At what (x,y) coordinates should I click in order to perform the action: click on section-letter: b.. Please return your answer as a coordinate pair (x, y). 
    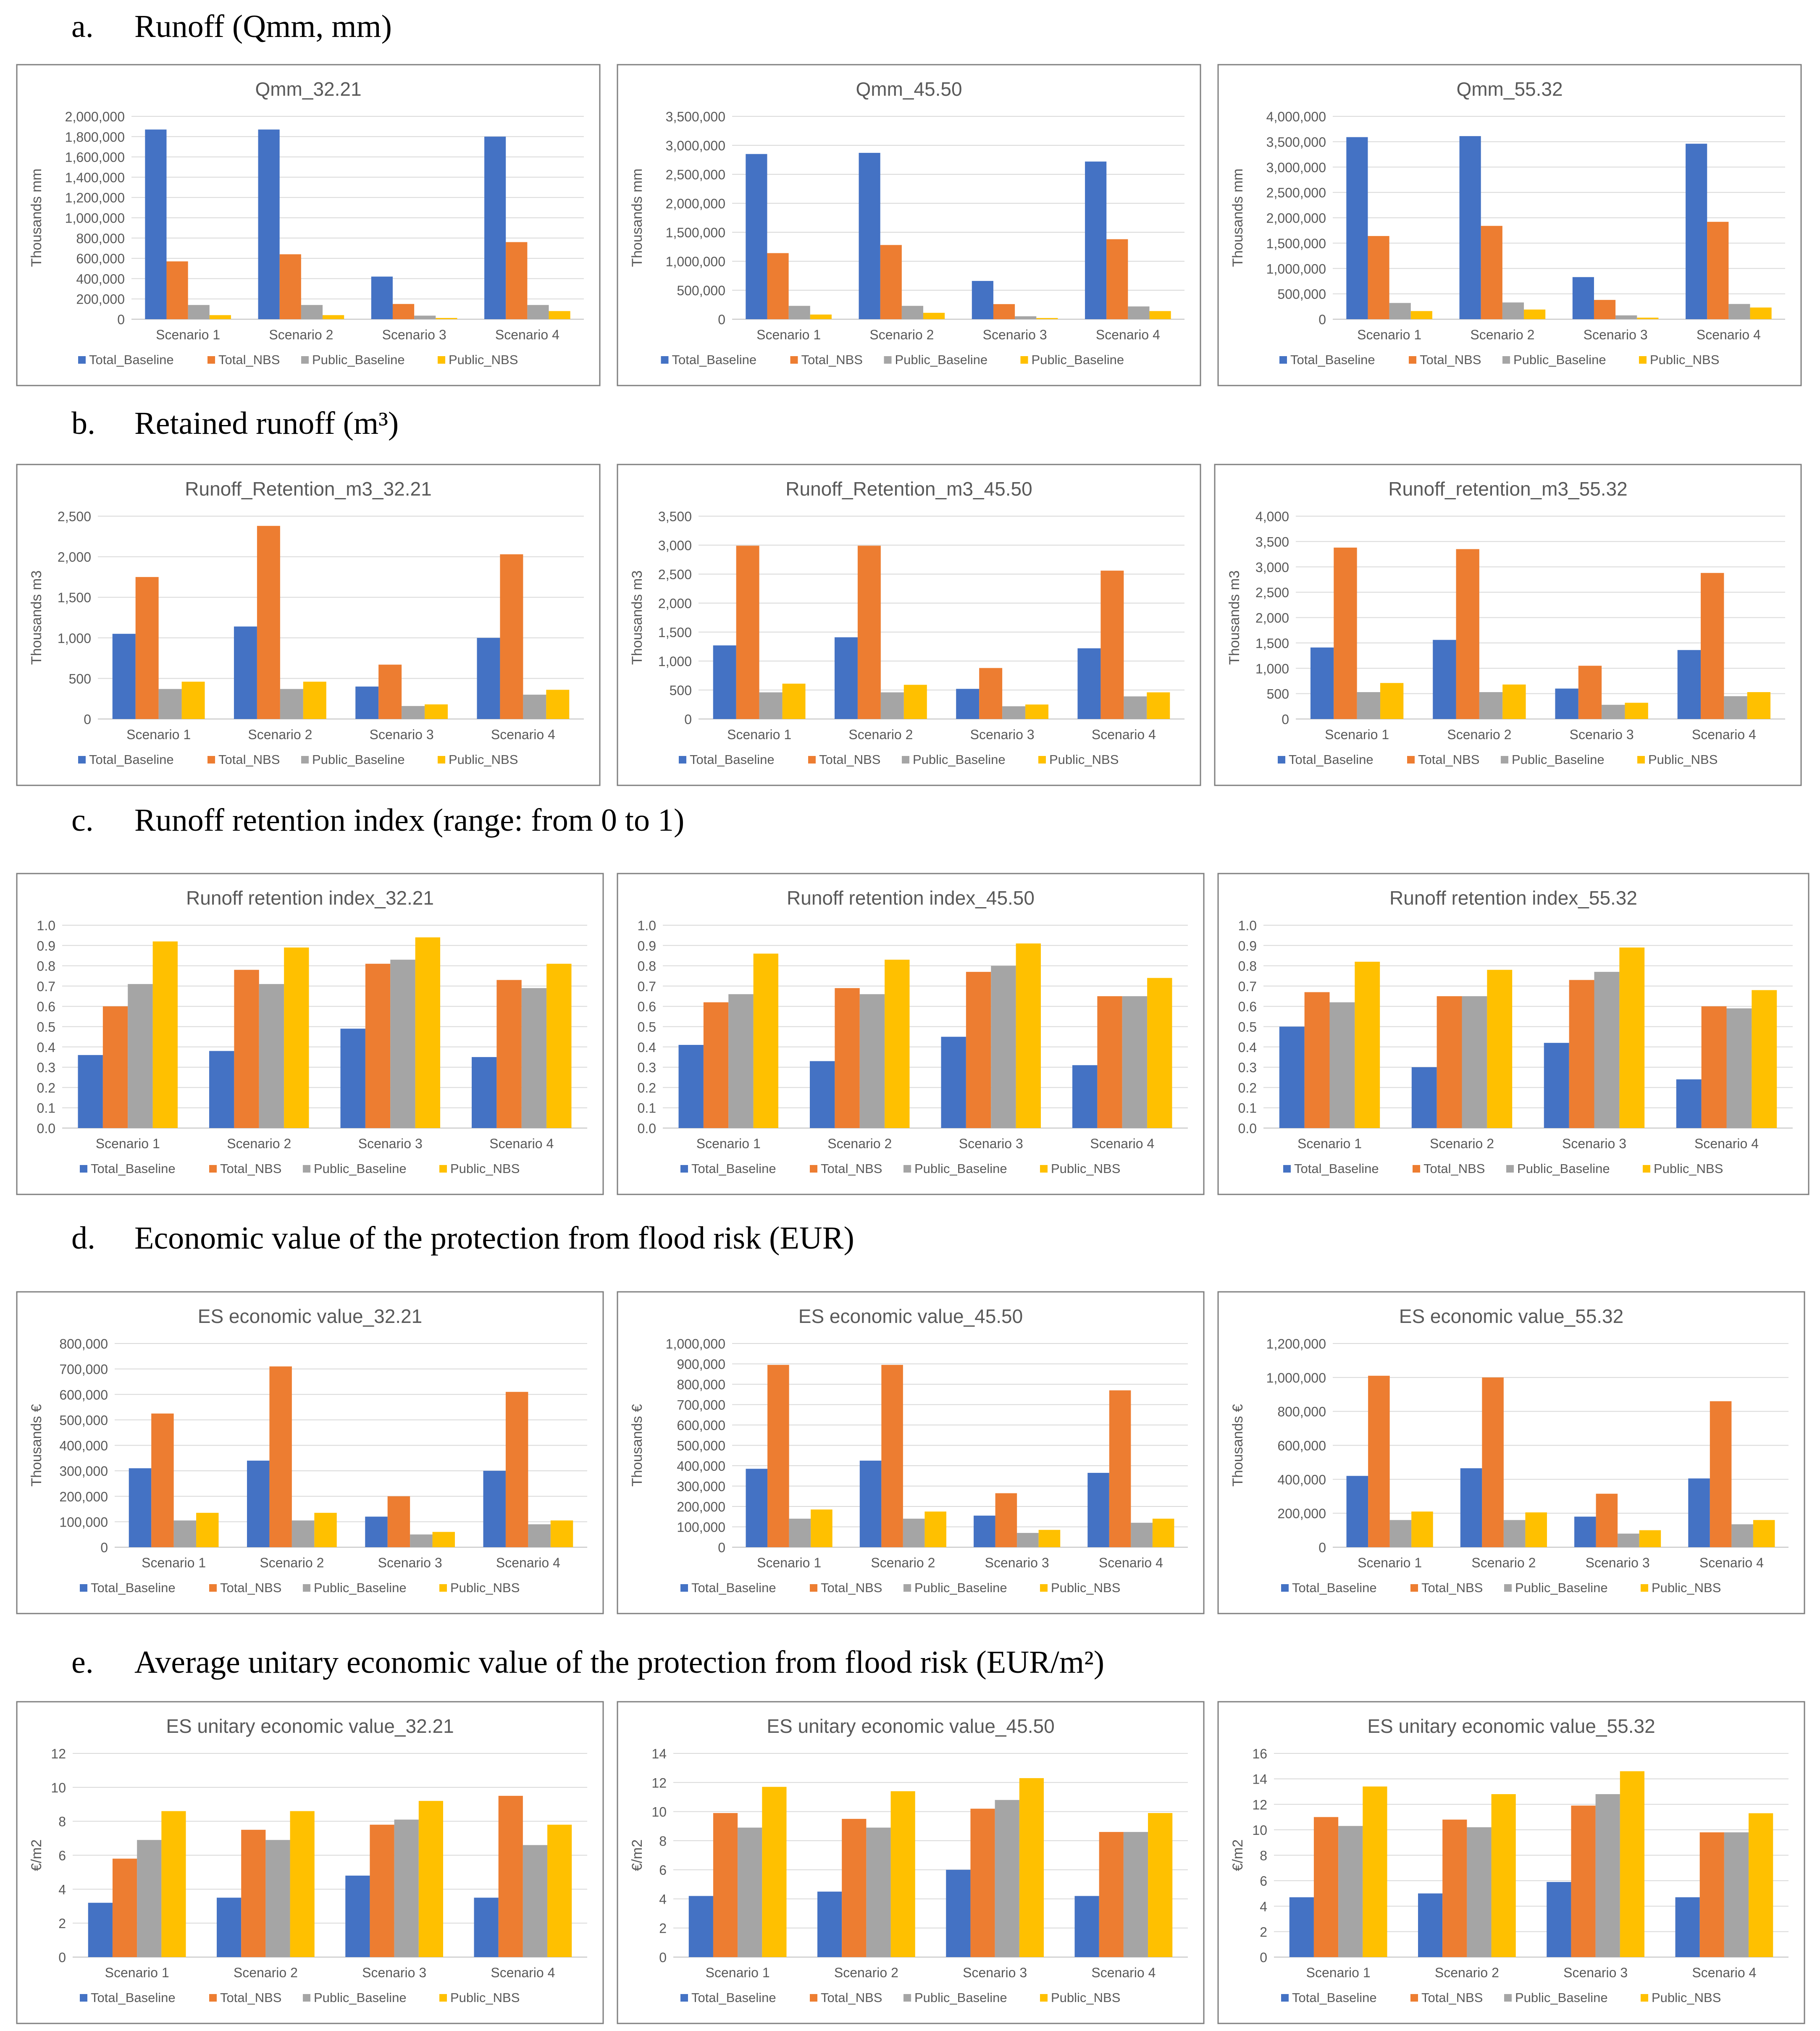
    Looking at the image, I should click on (83, 423).